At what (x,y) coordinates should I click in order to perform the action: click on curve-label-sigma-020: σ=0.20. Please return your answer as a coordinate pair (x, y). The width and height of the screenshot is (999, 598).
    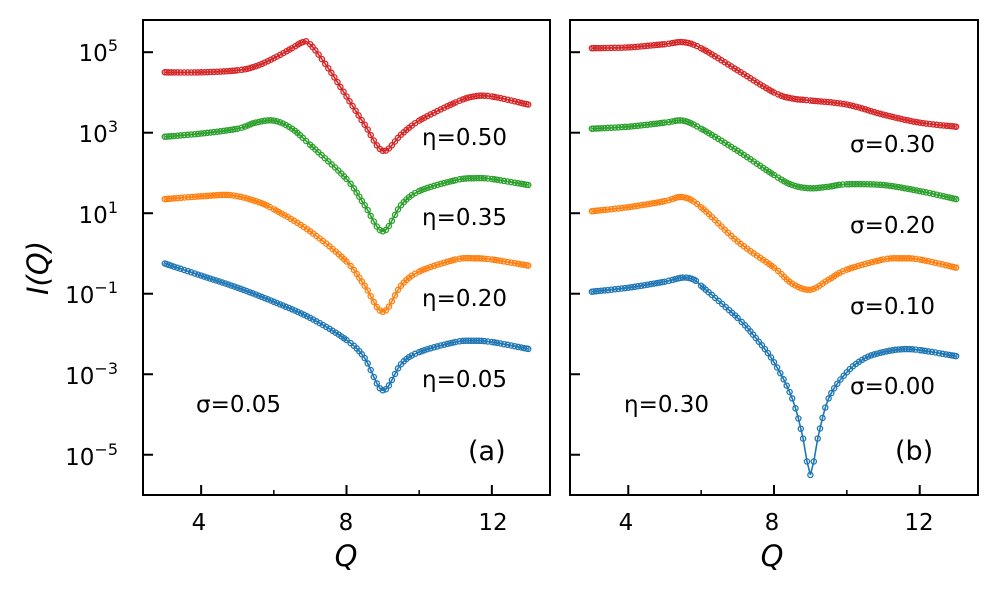
    Looking at the image, I should click on (892, 226).